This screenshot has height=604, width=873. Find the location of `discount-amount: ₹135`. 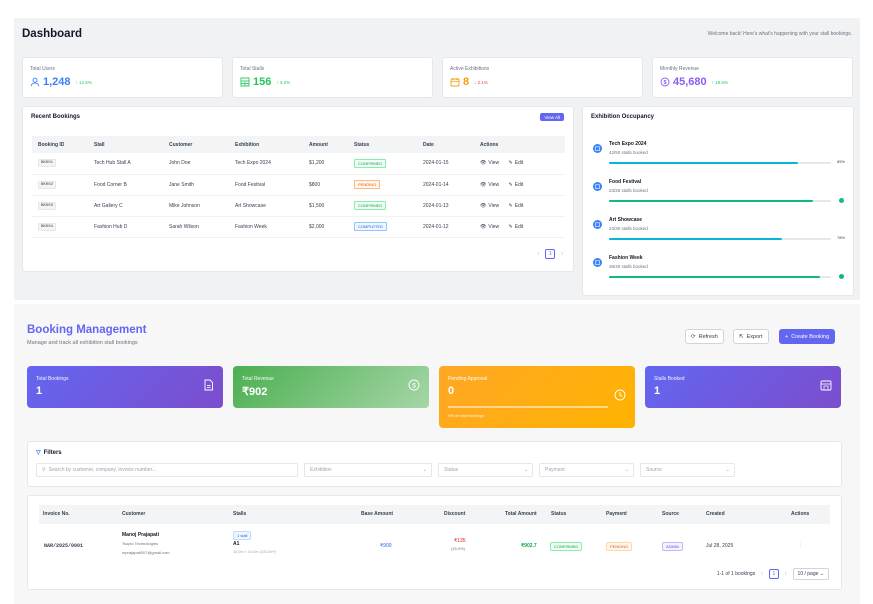

discount-amount: ₹135 is located at coordinates (460, 541).